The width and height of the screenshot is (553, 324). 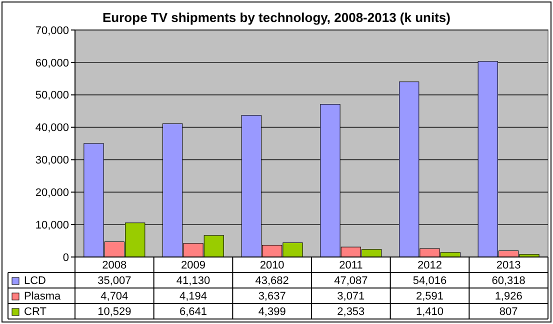 I want to click on data-label: 43,682, so click(x=272, y=281).